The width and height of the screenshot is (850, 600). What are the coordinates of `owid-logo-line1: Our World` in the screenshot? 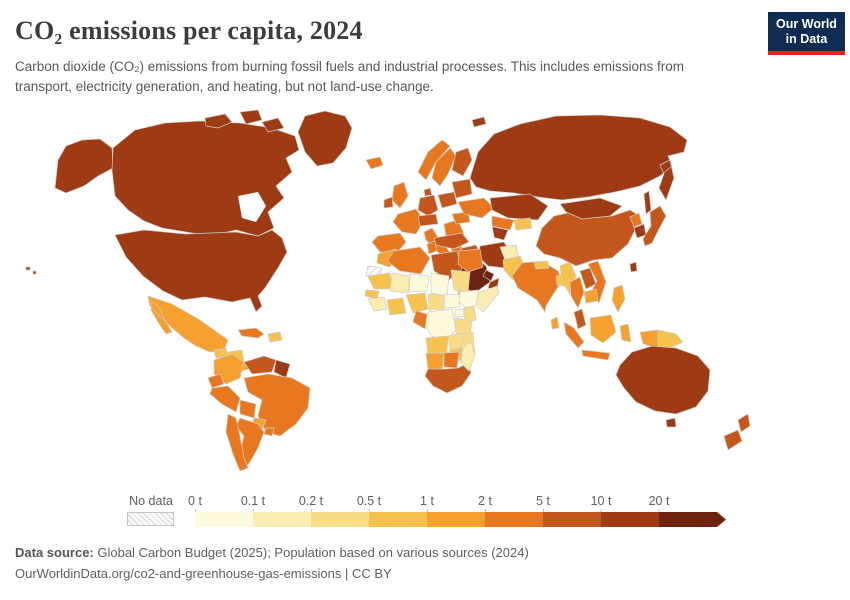 It's located at (806, 23).